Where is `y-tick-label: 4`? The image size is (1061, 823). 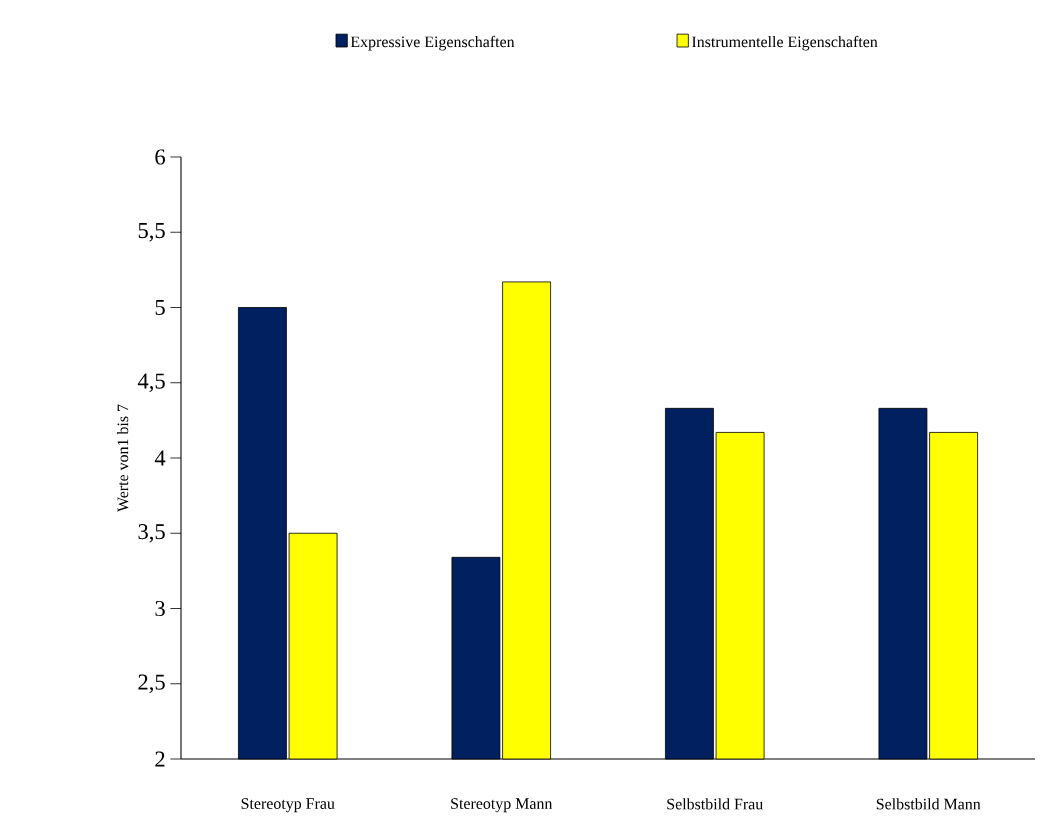 y-tick-label: 4 is located at coordinates (160, 458).